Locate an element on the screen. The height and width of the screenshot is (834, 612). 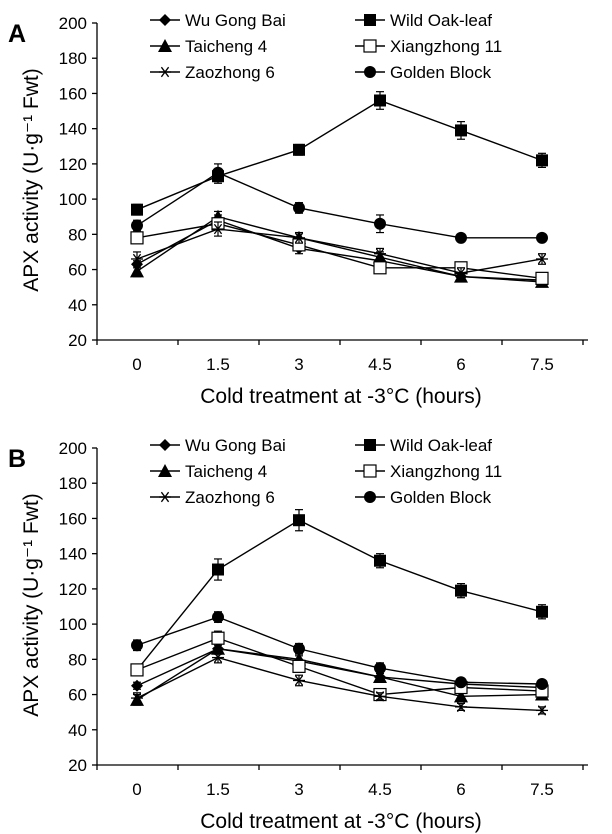
data-point-b-diamond is located at coordinates (137, 685).